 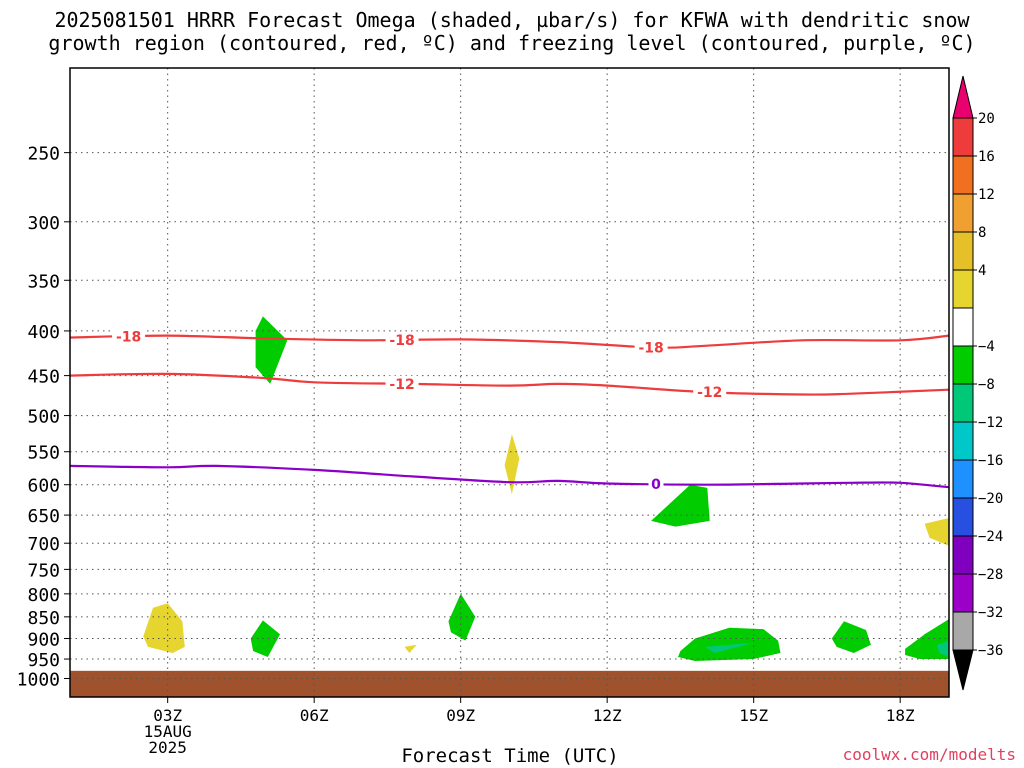 What do you see at coordinates (43, 660) in the screenshot?
I see `y-tick-label-950: 950` at bounding box center [43, 660].